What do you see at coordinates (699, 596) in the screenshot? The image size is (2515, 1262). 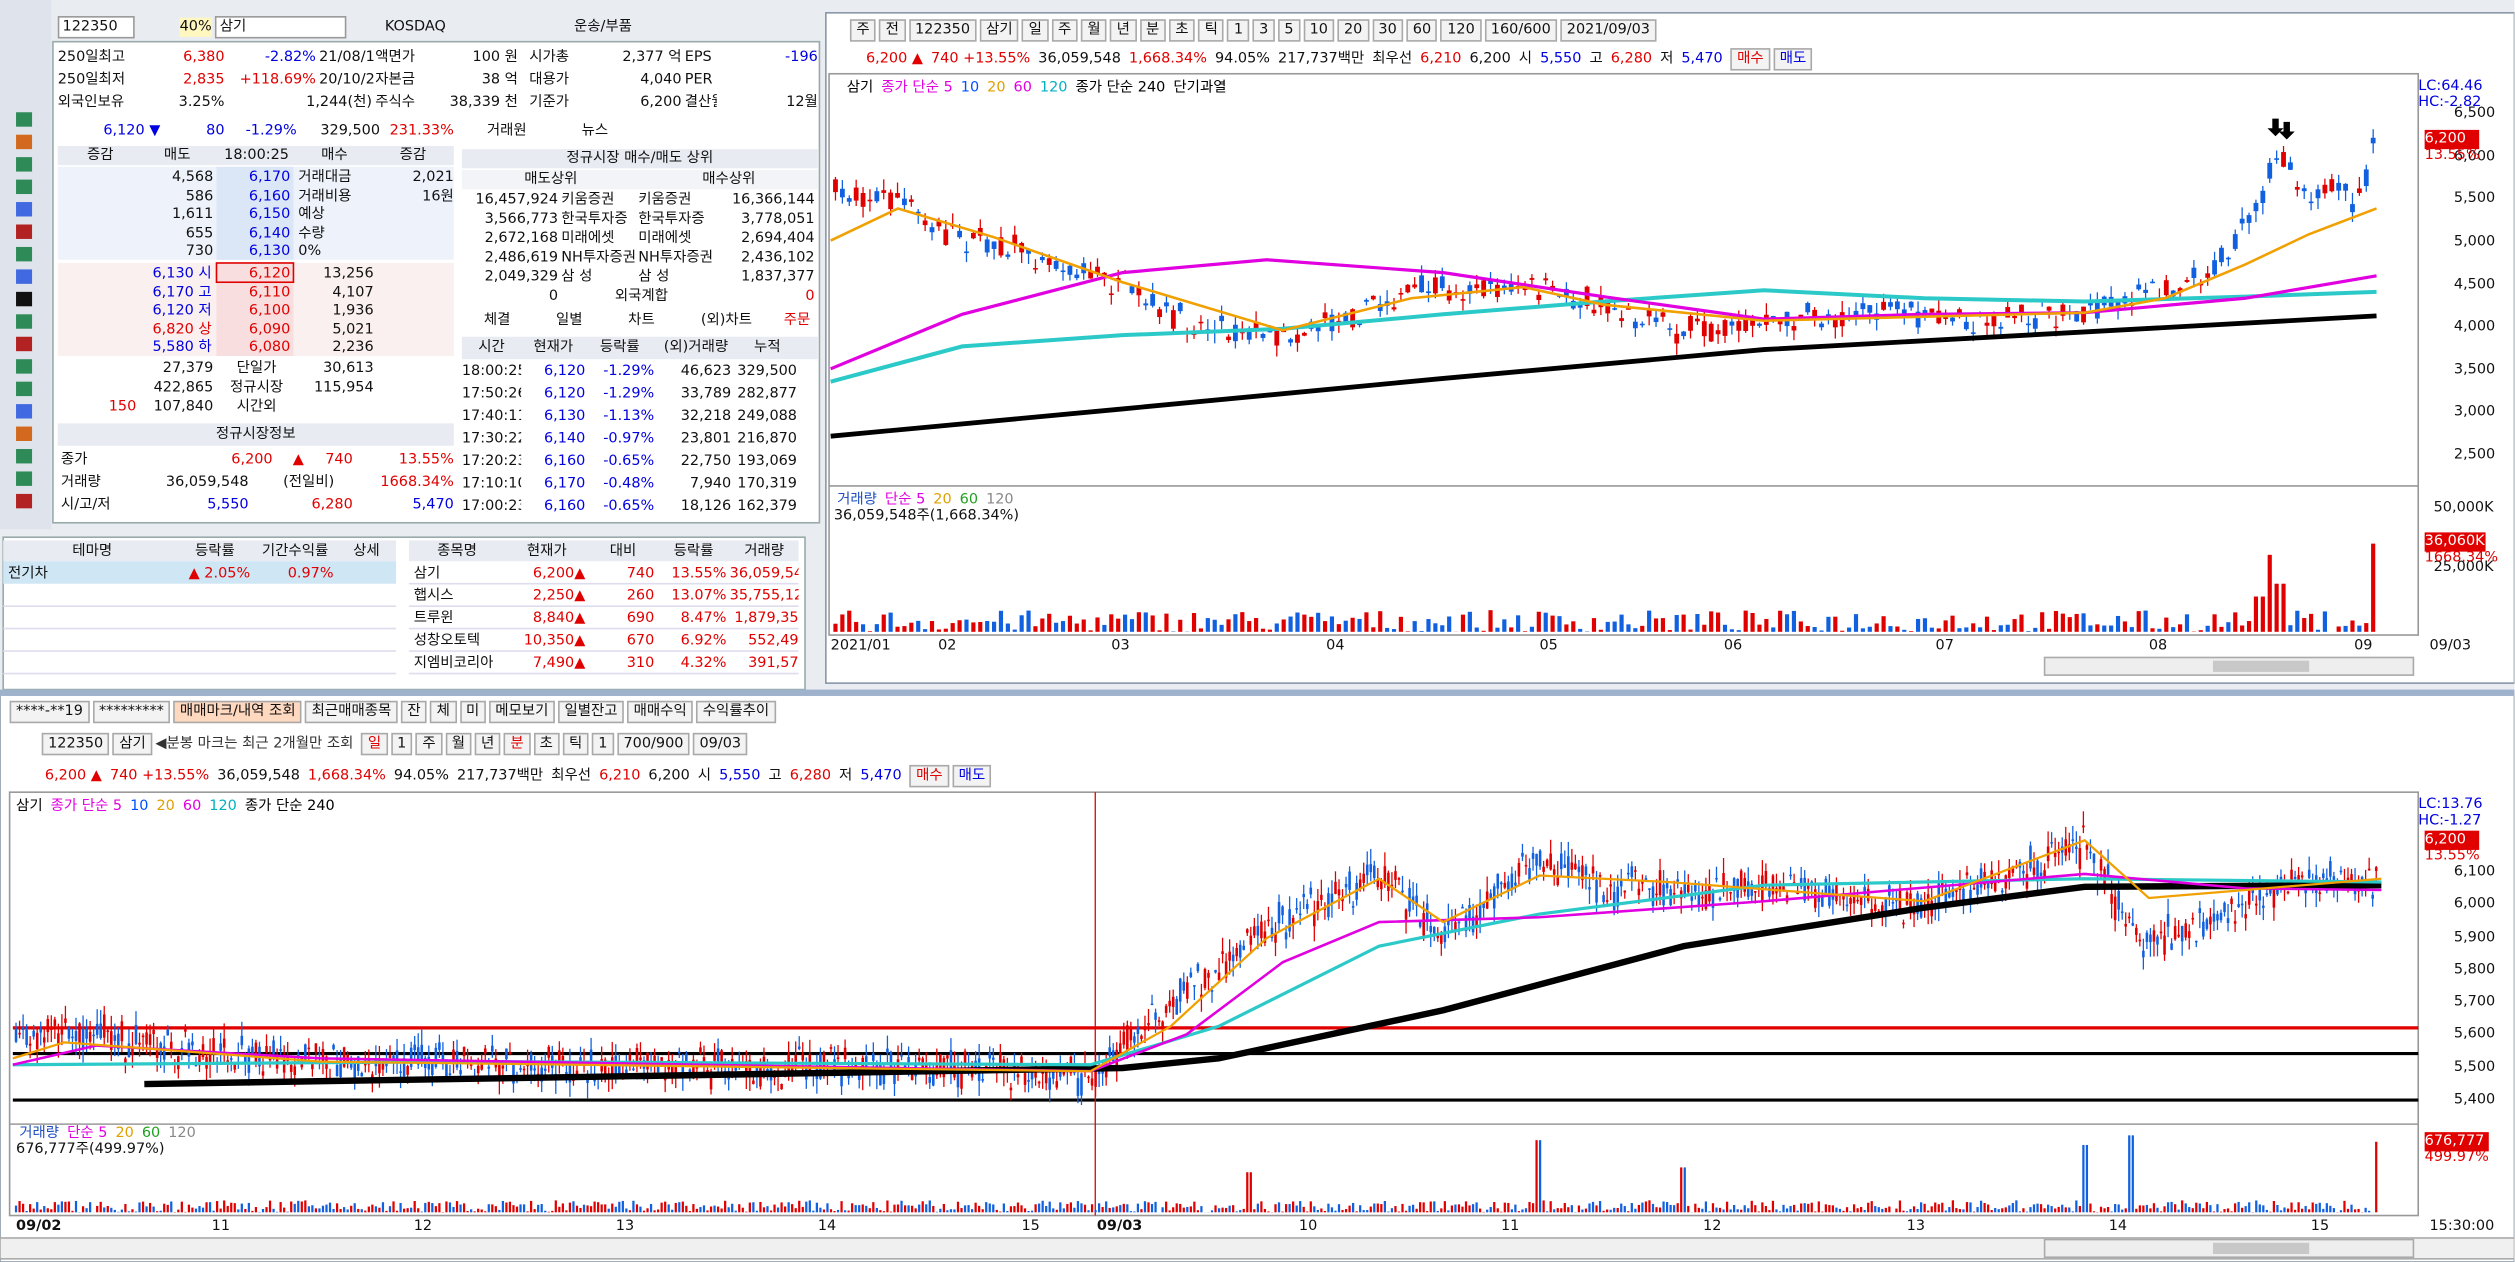 I see `stock-cell: 13.07%` at bounding box center [699, 596].